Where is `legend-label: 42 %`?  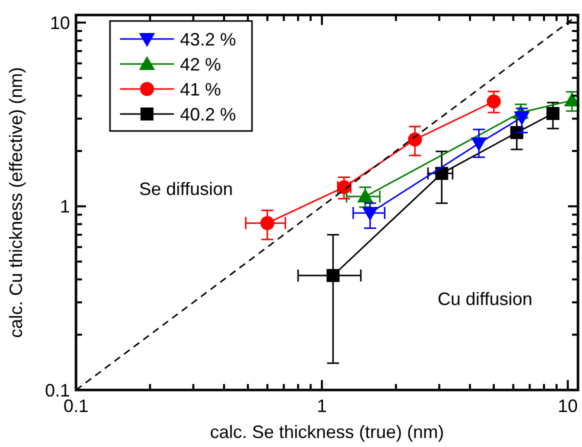
legend-label: 42 % is located at coordinates (201, 64).